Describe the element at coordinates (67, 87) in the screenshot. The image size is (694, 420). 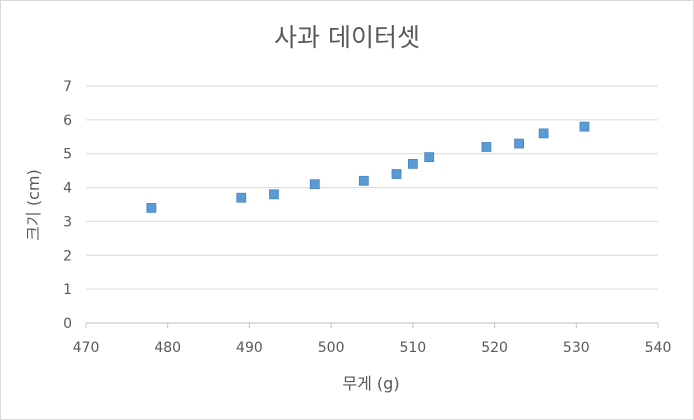
I see `y-tick-label: 7` at that location.